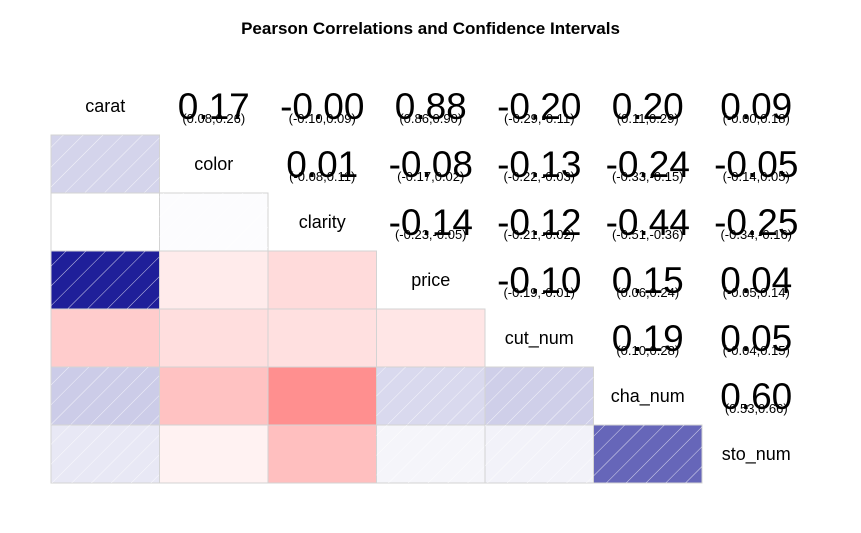  What do you see at coordinates (756, 350) in the screenshot?
I see `corr-ci-cut_num-sto_num: (-0.04,0.15)` at bounding box center [756, 350].